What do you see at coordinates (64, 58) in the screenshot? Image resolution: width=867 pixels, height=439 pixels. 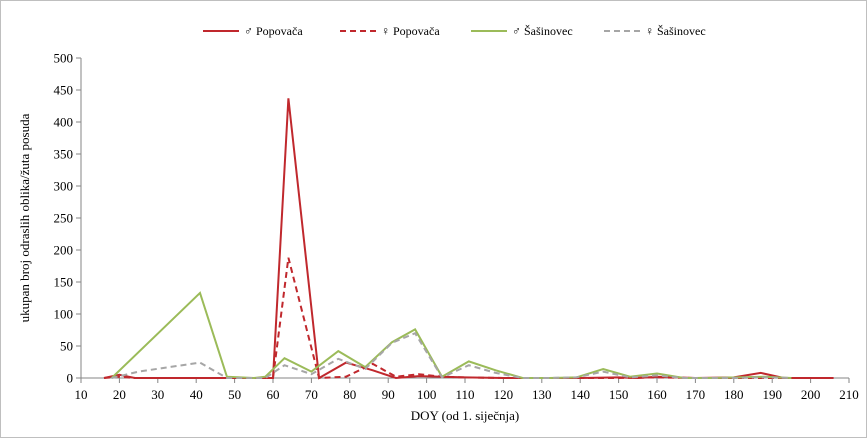 I see `y-tick-label: 500` at bounding box center [64, 58].